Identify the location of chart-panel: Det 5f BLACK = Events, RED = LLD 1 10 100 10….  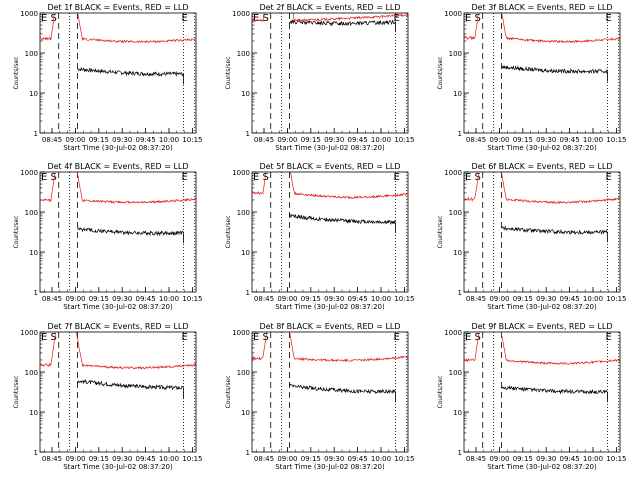
(320, 236).